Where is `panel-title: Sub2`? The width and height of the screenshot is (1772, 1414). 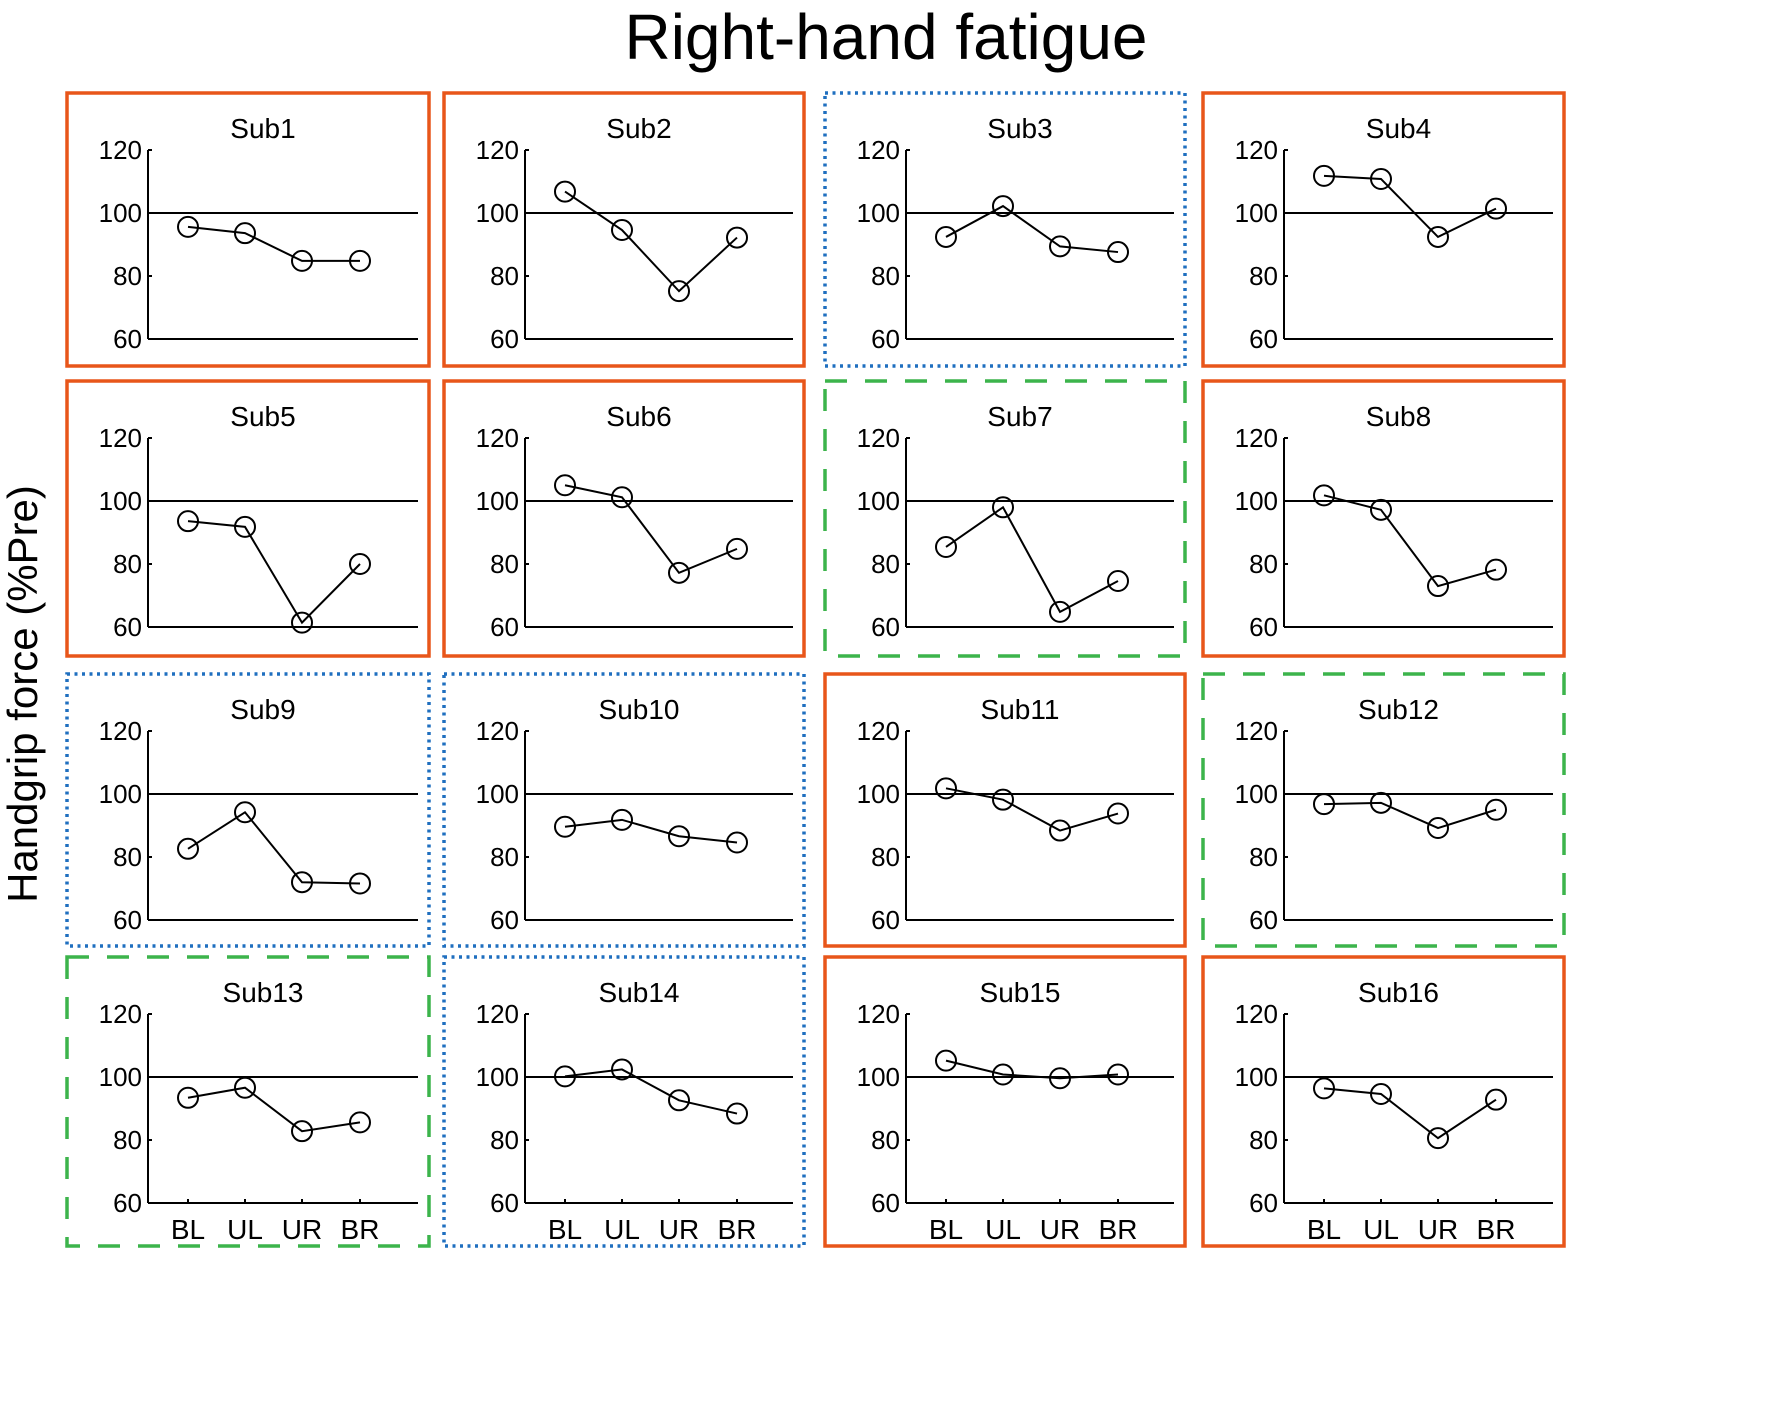 panel-title: Sub2 is located at coordinates (638, 128).